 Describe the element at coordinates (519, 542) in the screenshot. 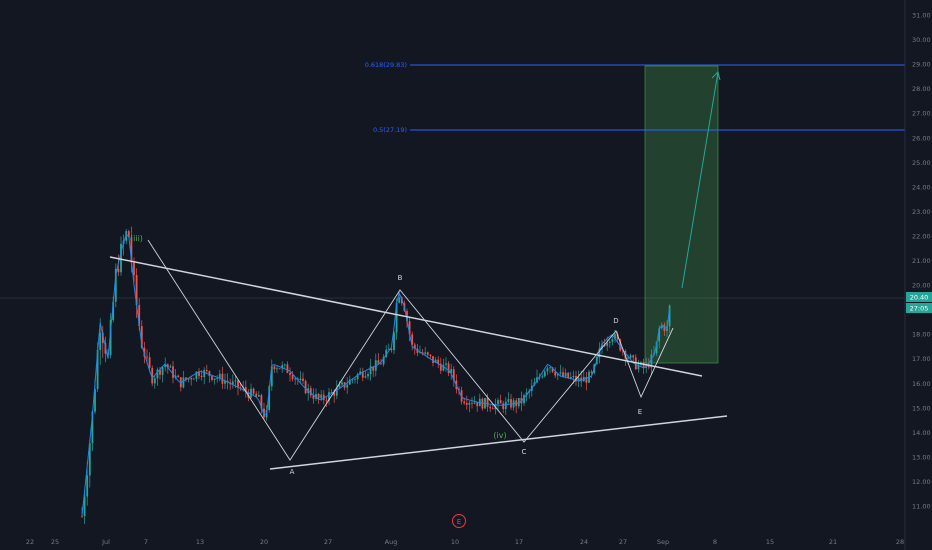

I see `time-tick-label: 17` at that location.